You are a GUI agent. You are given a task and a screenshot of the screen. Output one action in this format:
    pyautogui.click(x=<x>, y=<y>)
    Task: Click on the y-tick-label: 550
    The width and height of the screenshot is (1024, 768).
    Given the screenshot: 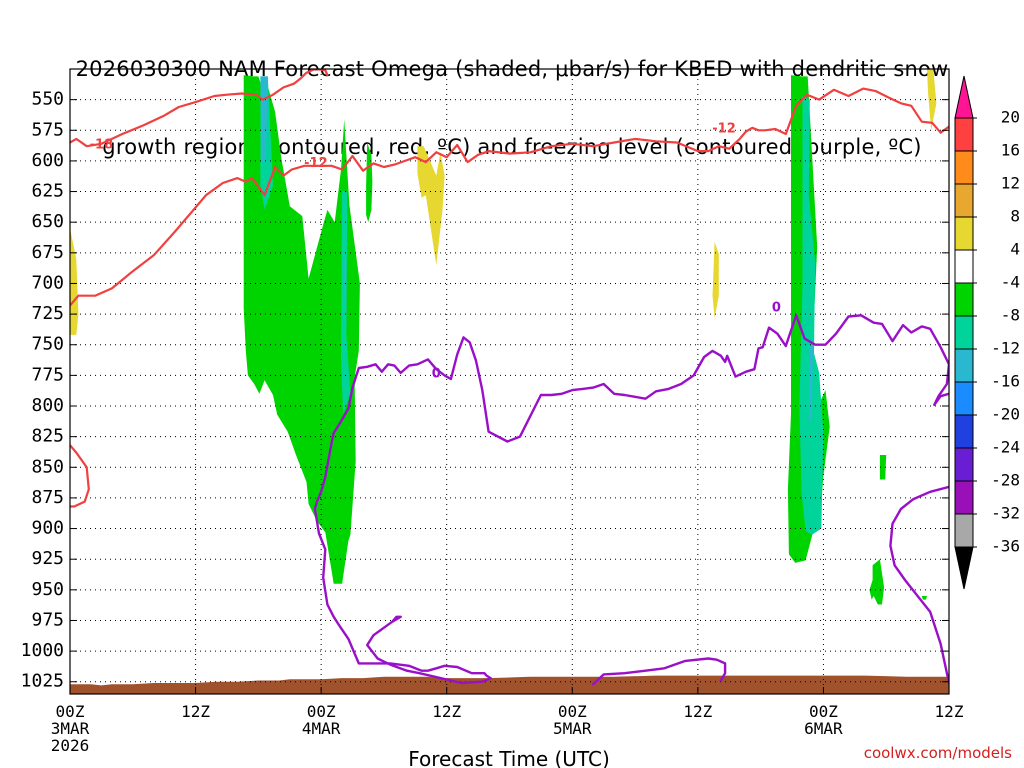 What is the action you would take?
    pyautogui.click(x=47, y=99)
    